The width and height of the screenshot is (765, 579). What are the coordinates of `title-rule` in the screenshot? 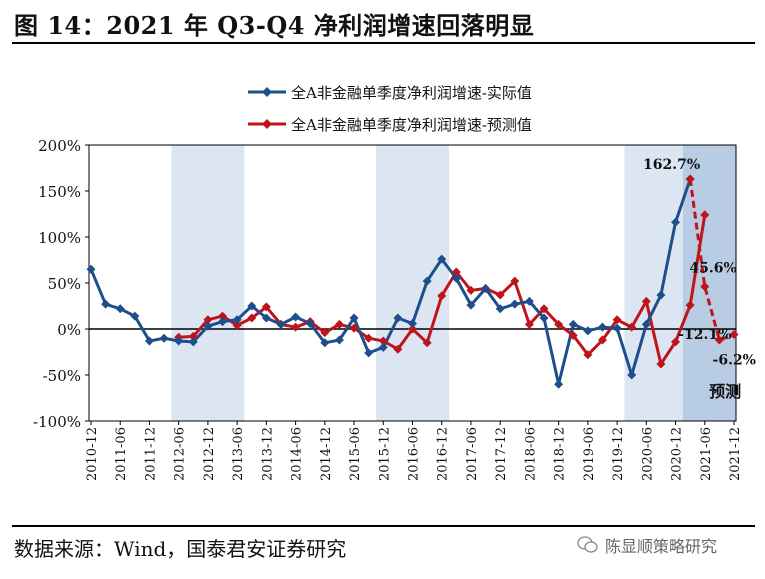 It's located at (383, 43).